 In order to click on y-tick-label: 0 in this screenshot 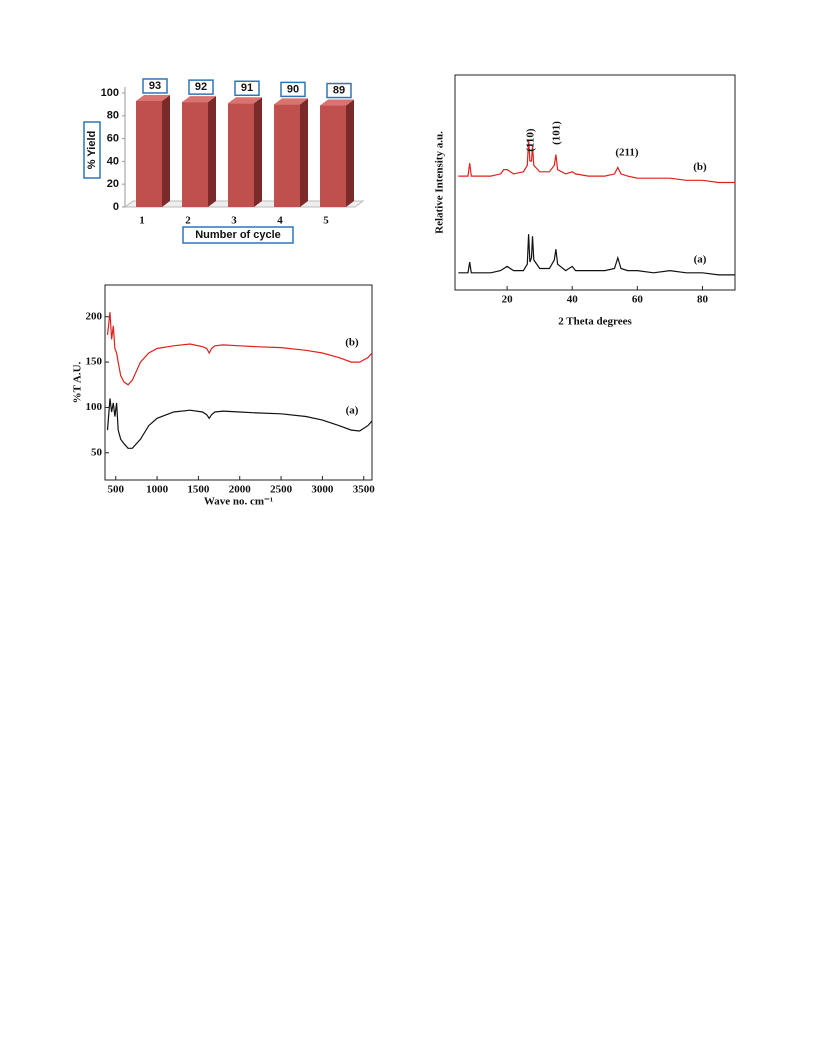, I will do `click(116, 207)`.